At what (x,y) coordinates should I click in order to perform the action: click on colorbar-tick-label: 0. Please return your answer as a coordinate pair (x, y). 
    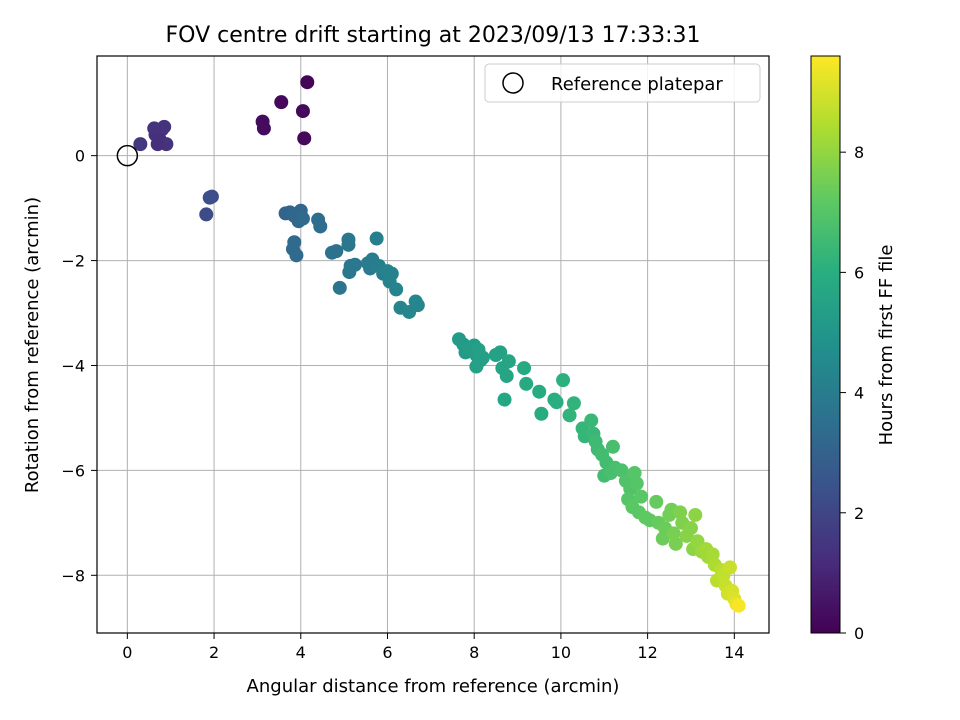
    Looking at the image, I should click on (859, 633).